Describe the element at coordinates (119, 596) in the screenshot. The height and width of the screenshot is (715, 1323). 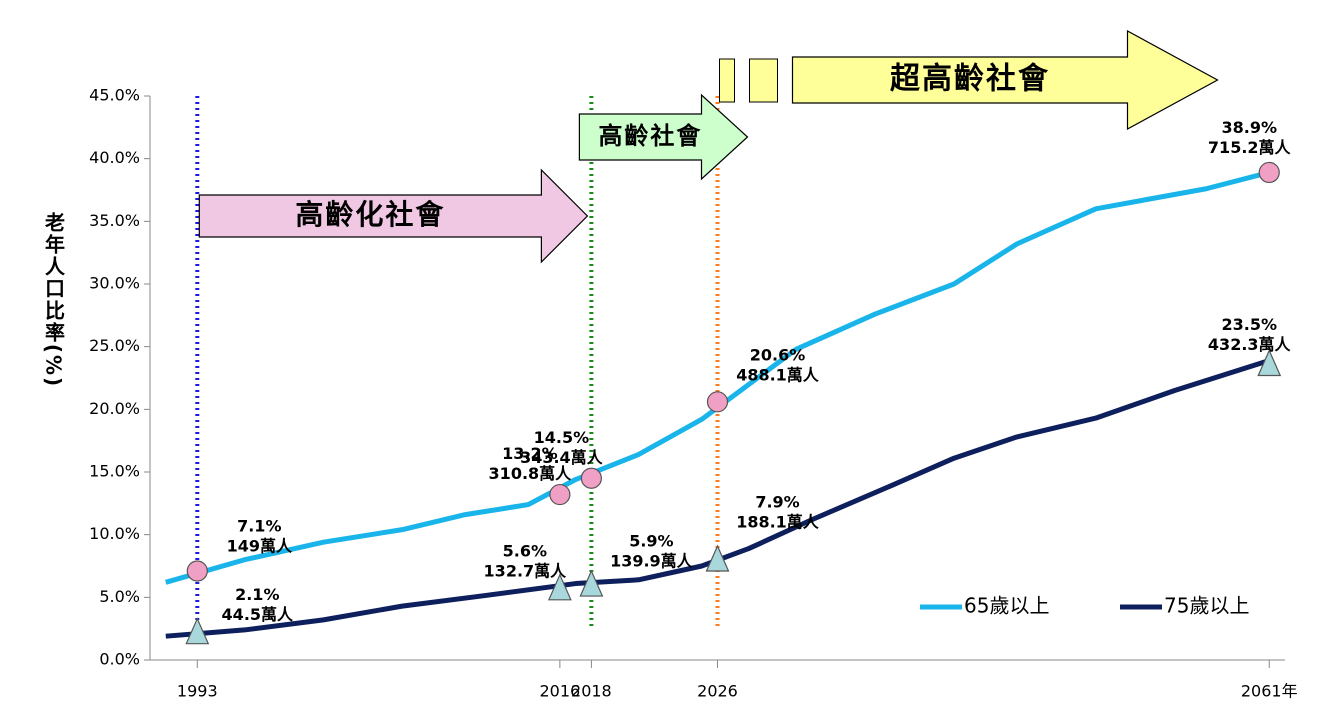
I see `y-tick-label: 5.0%` at that location.